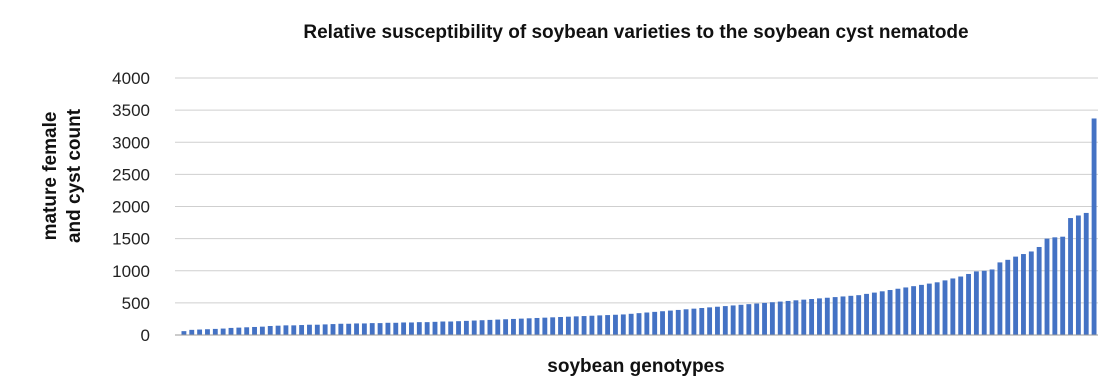 This screenshot has width=1102, height=381. I want to click on y-tick-label: 1000, so click(131, 271).